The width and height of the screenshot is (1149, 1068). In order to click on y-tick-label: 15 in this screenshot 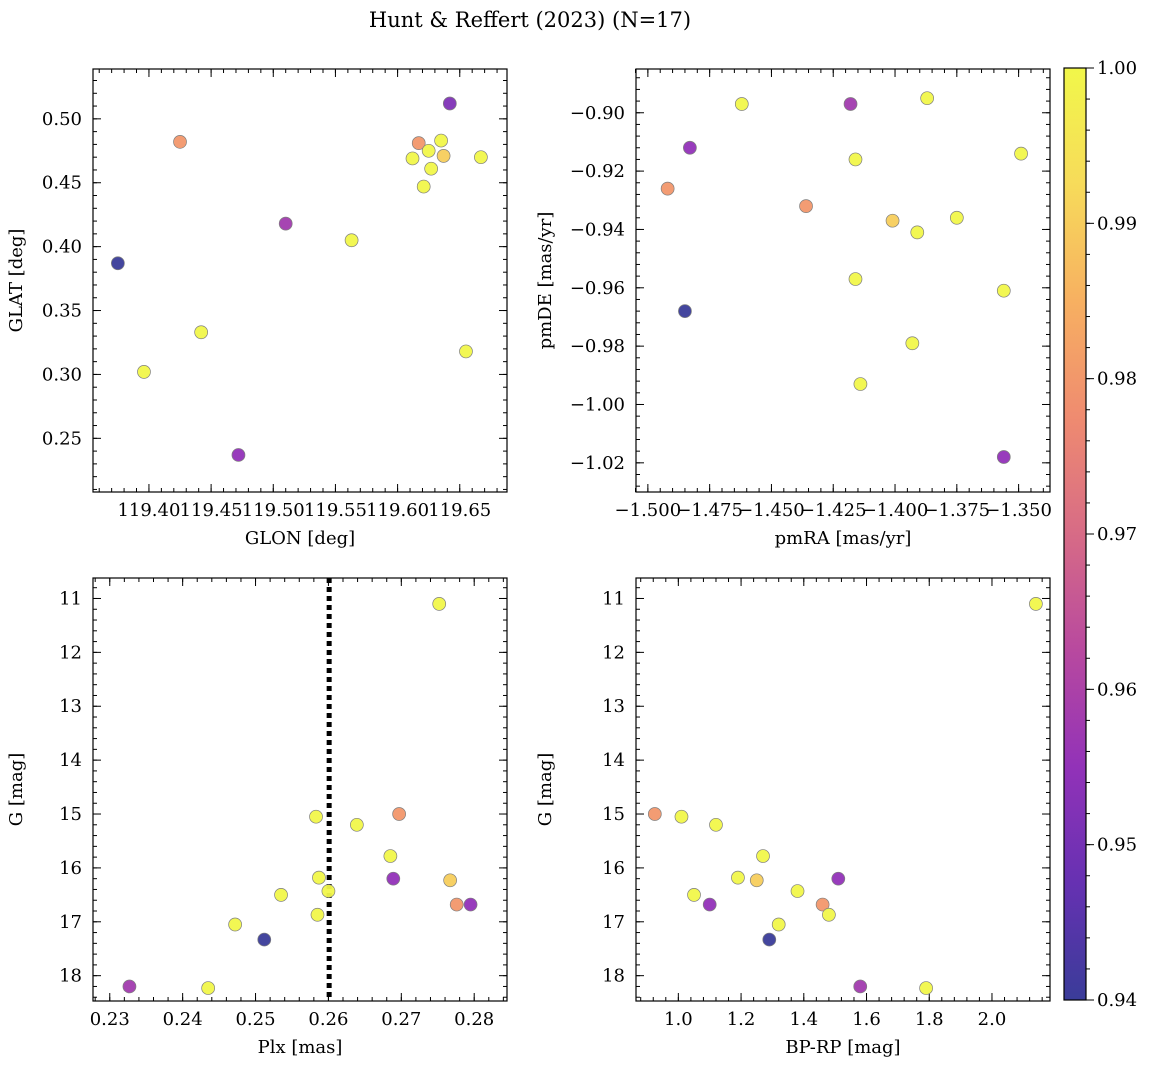, I will do `click(70, 814)`.